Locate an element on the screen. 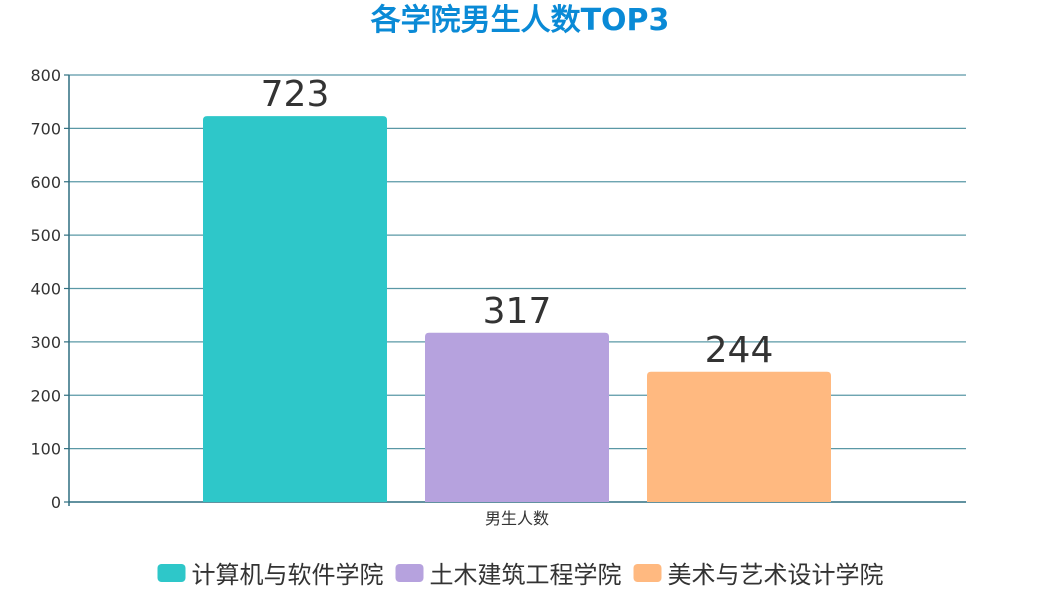  y-tick-labels: 0 100 200 300 400 500 600 700 800 is located at coordinates (45, 289).